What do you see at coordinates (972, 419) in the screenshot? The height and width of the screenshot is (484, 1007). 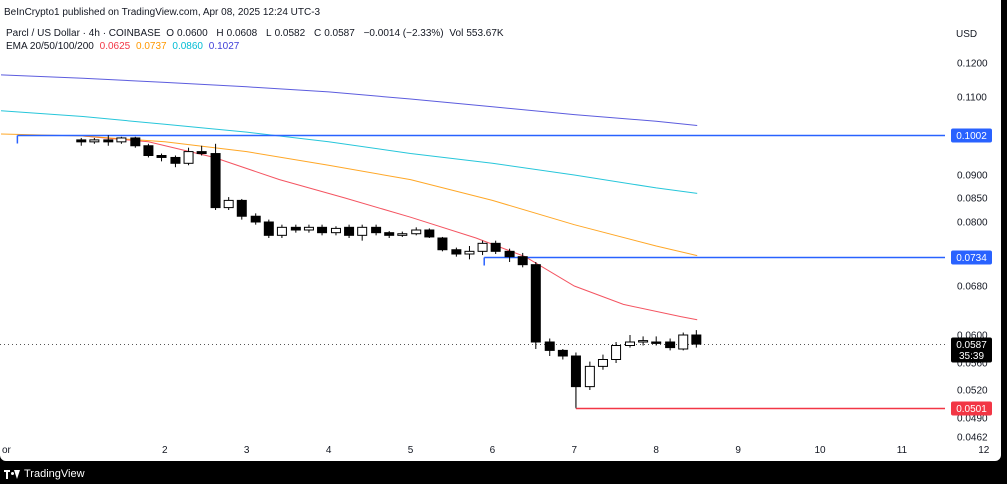 I see `y-tick-label: 0.0490` at bounding box center [972, 419].